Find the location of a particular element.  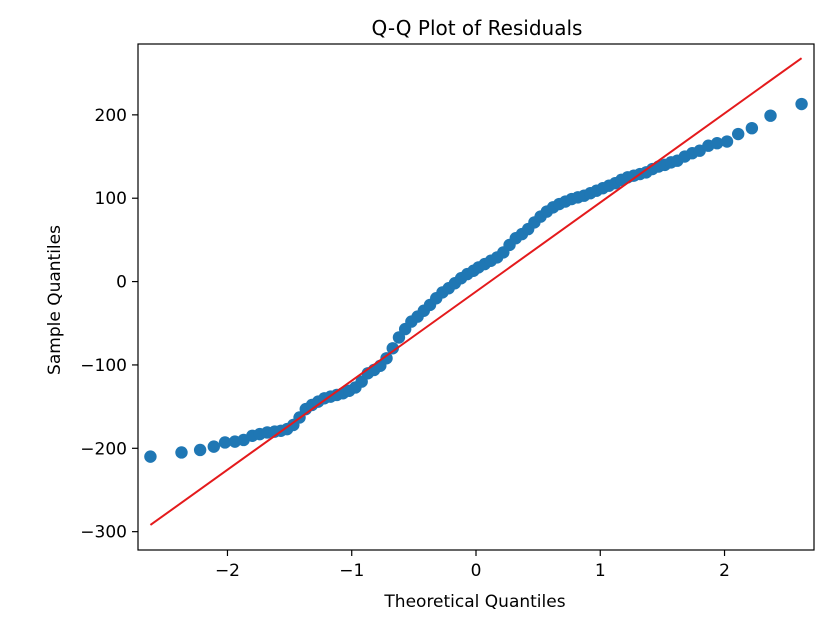

x-axis-label: Theoretical Quantiles is located at coordinates (474, 602).